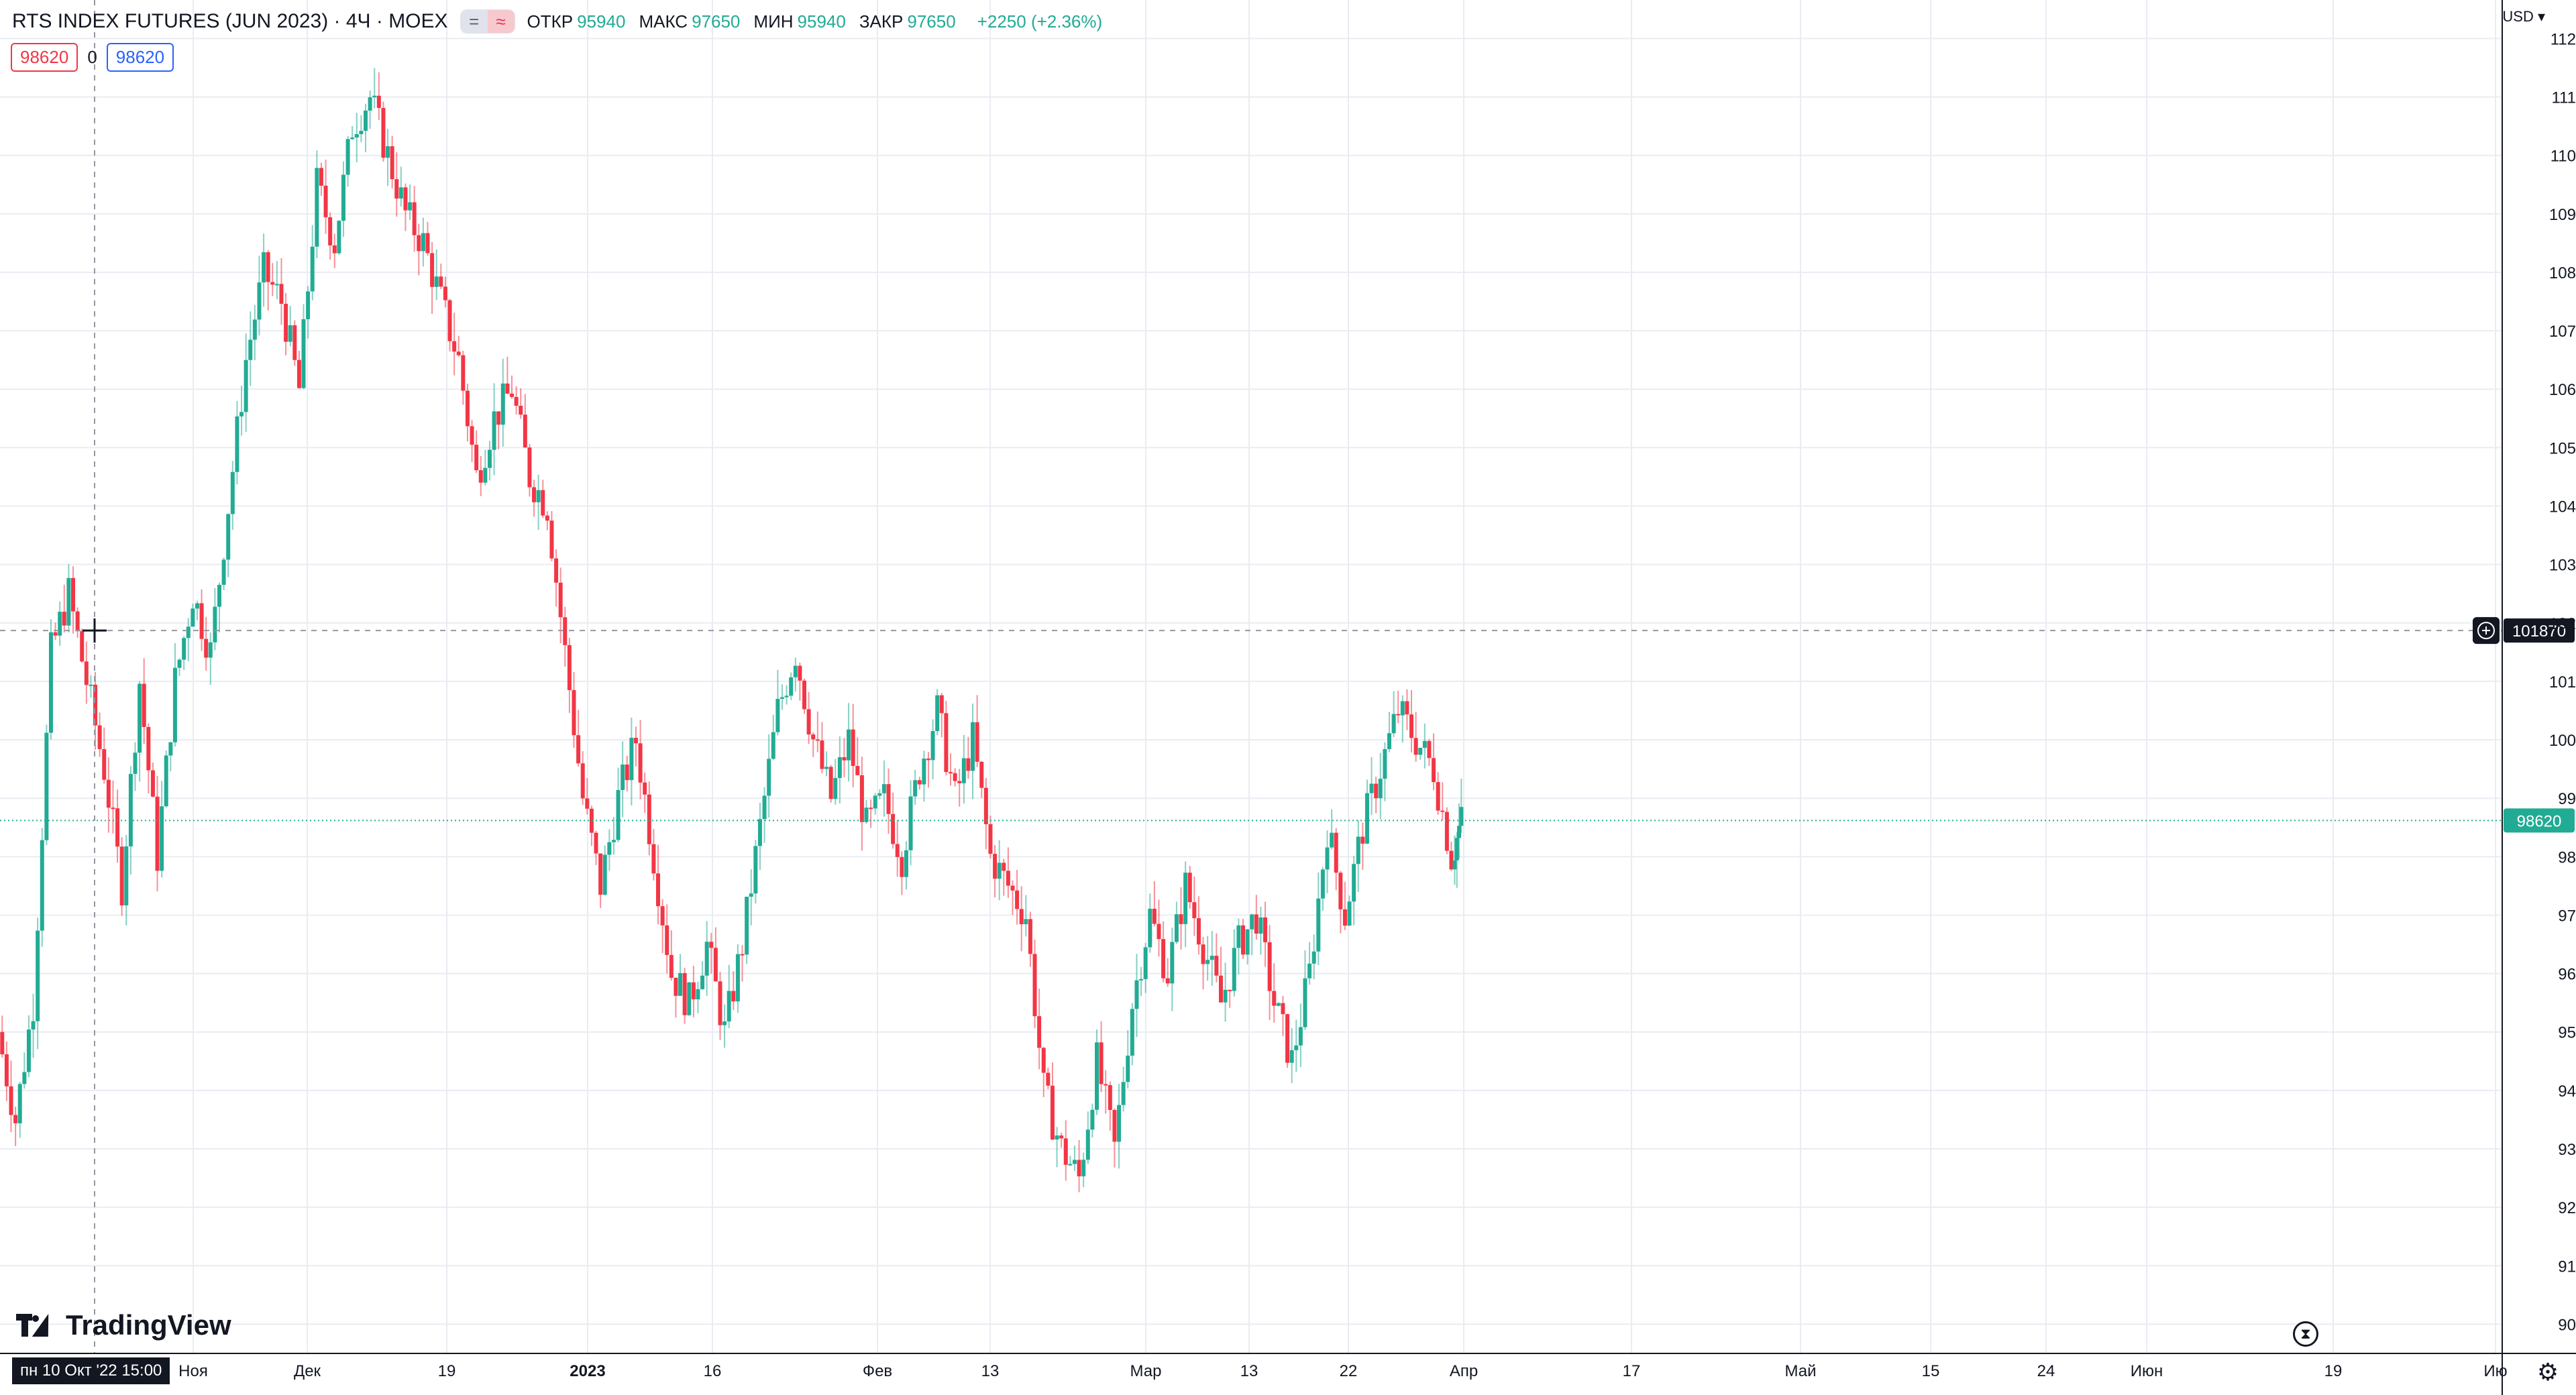 This screenshot has width=2576, height=1395. I want to click on gear-icon: ⚙, so click(2547, 1372).